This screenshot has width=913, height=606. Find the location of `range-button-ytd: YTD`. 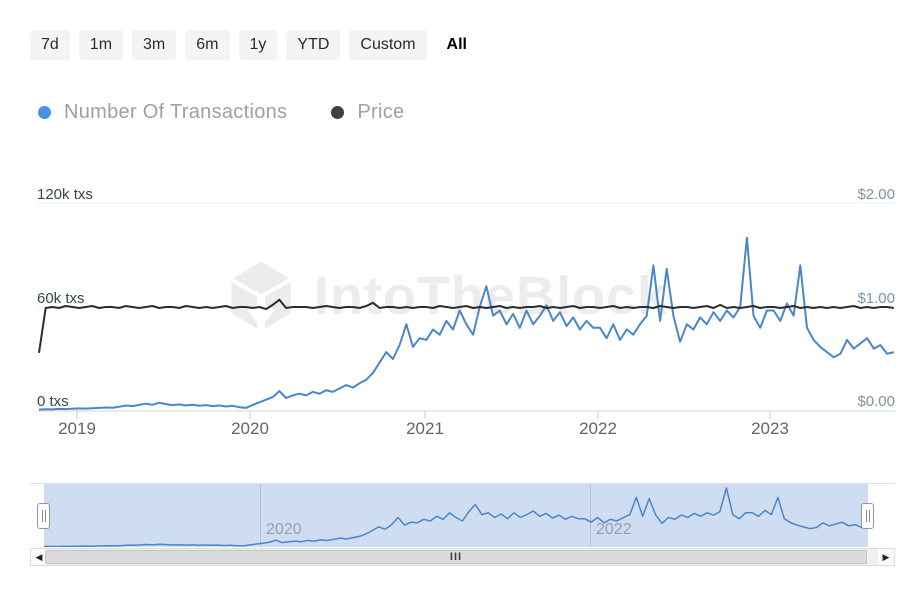

range-button-ytd: YTD is located at coordinates (313, 45).